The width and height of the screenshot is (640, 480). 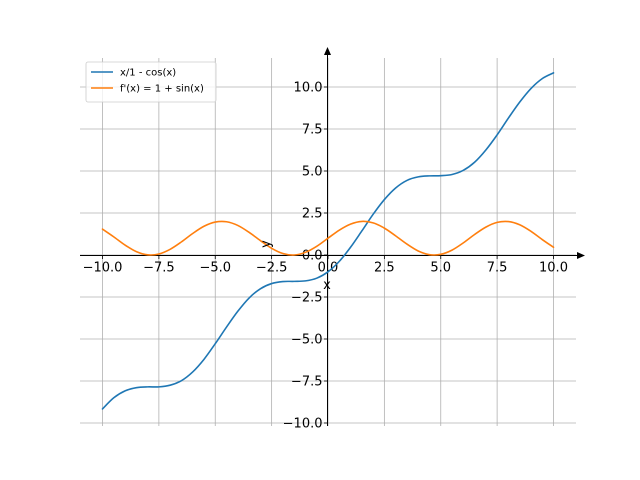 What do you see at coordinates (440, 268) in the screenshot?
I see `x-tick-label: 5.0` at bounding box center [440, 268].